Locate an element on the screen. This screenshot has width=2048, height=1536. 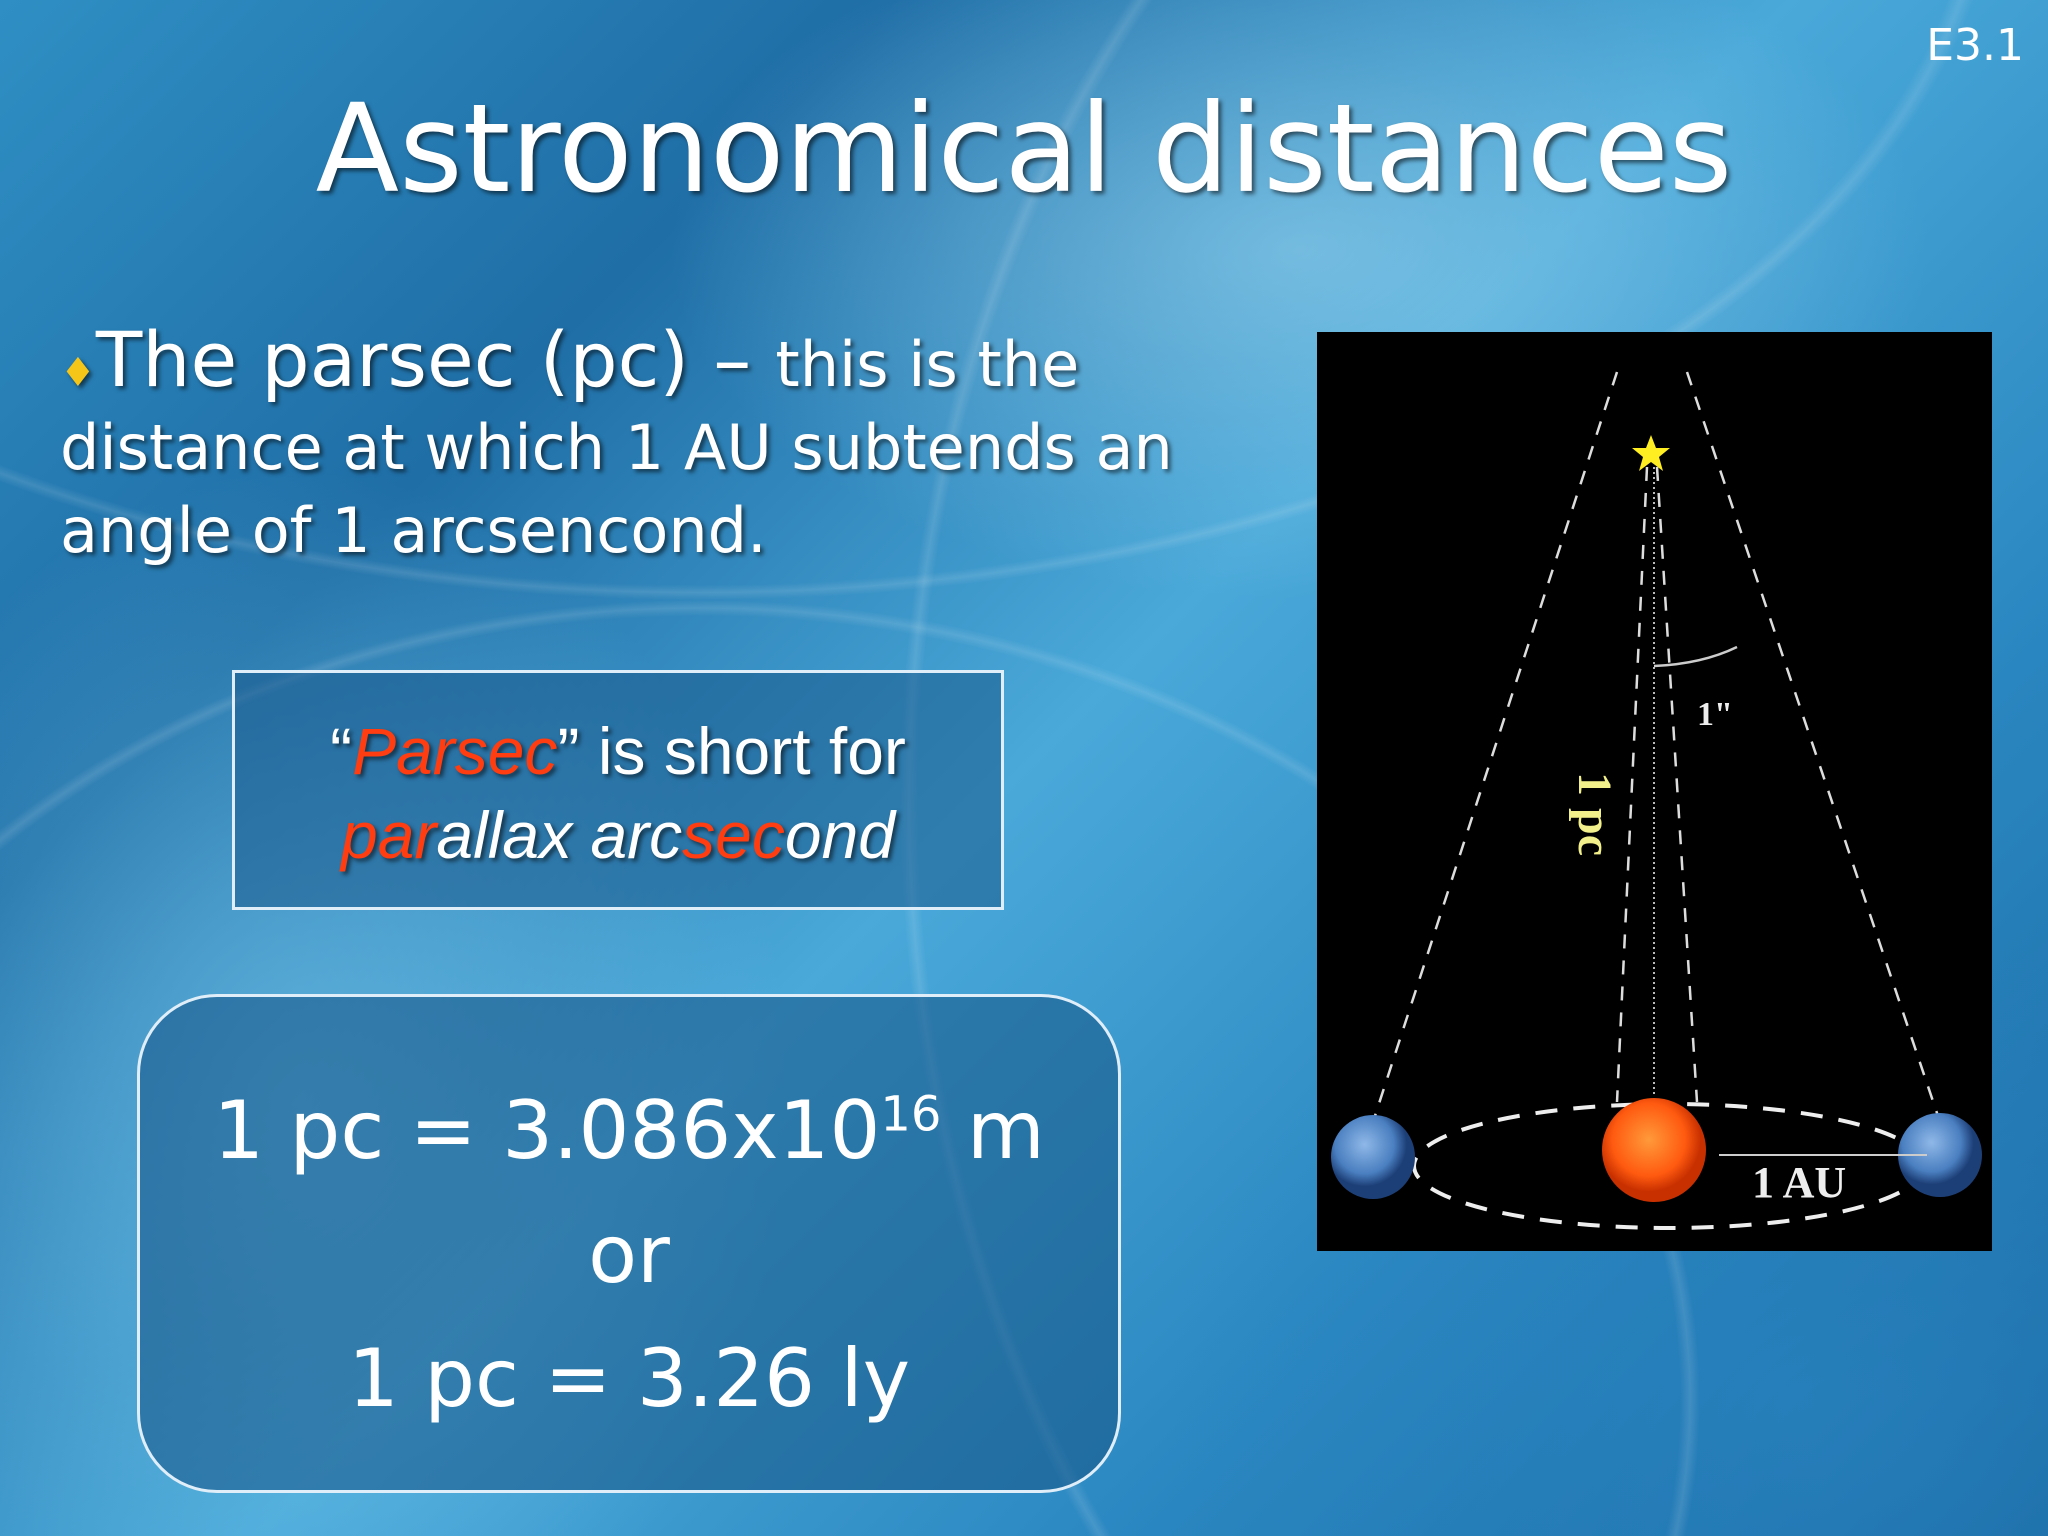
quote-open: “ is located at coordinates (341, 751).